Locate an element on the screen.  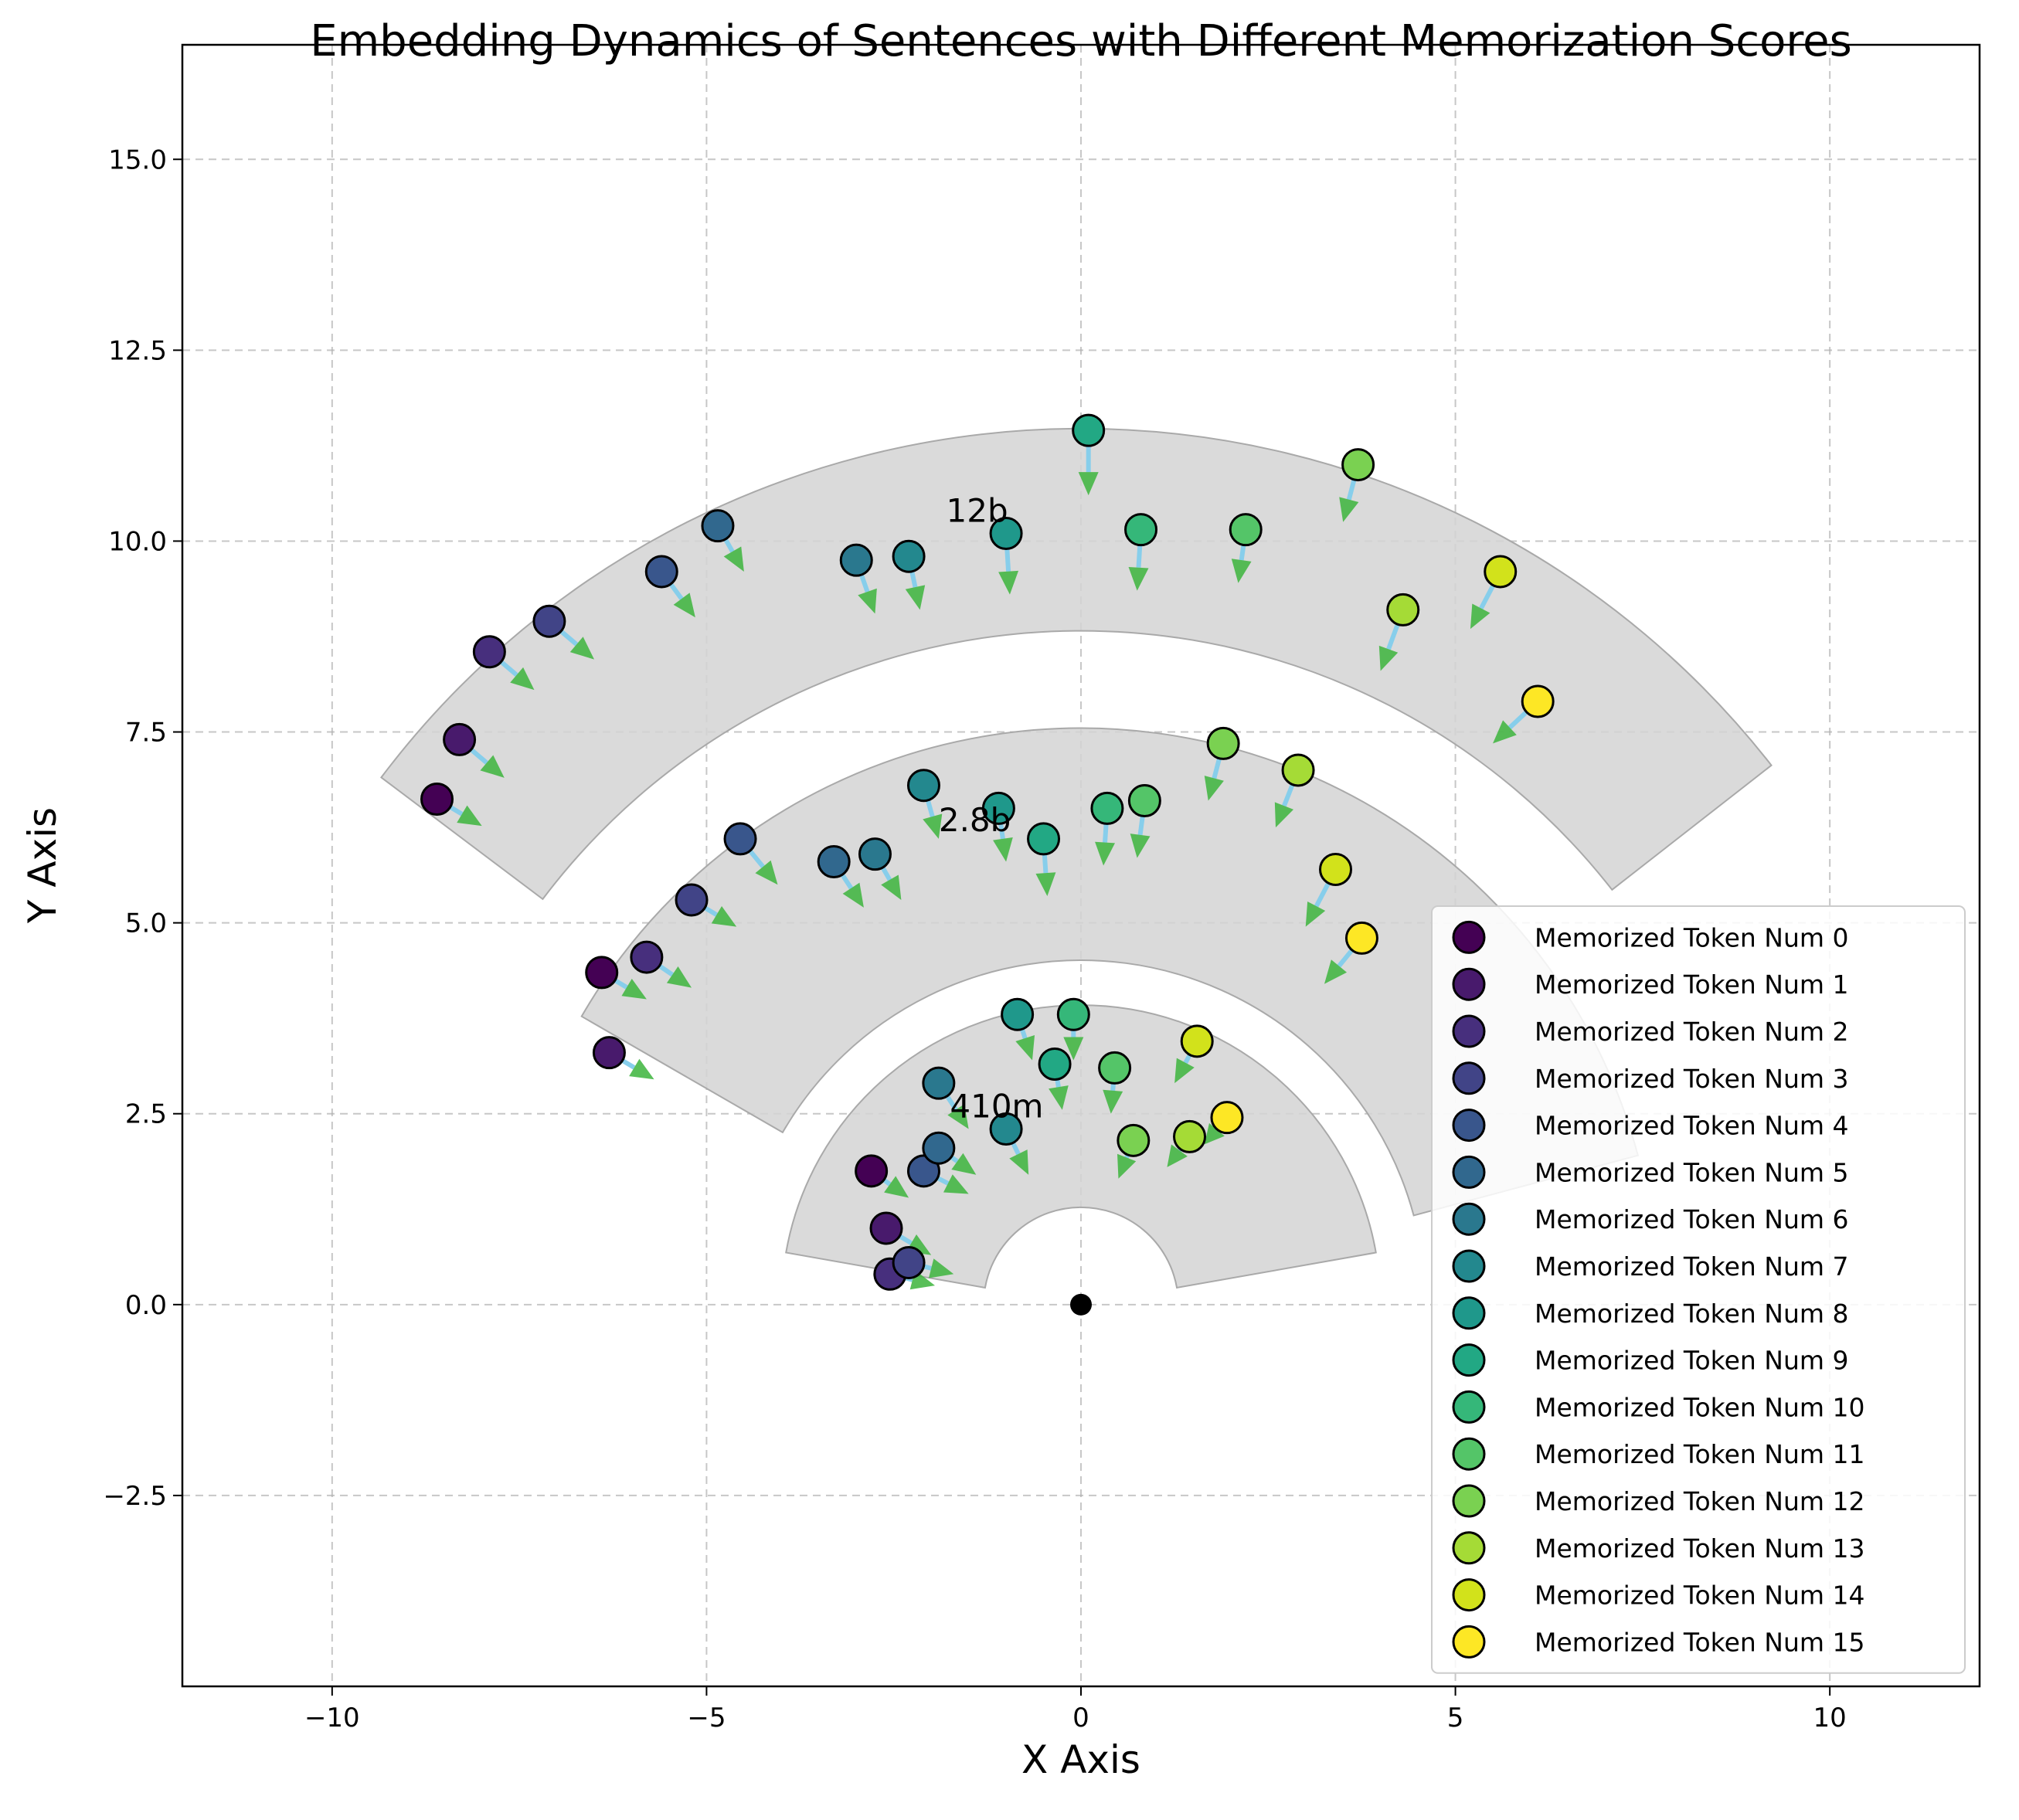
legend-label: Memorized Token Num 7 is located at coordinates (1692, 1266).